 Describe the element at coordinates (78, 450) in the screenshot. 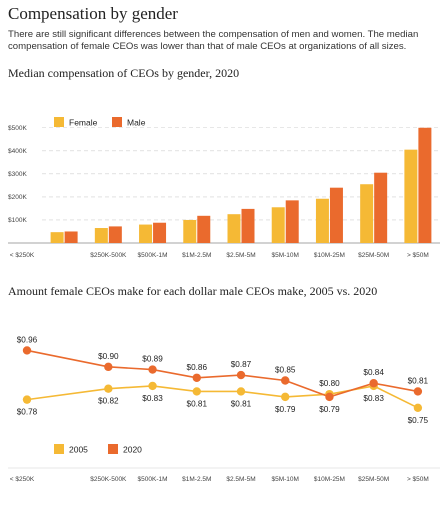

I see `legend-label-2005: 2005` at that location.